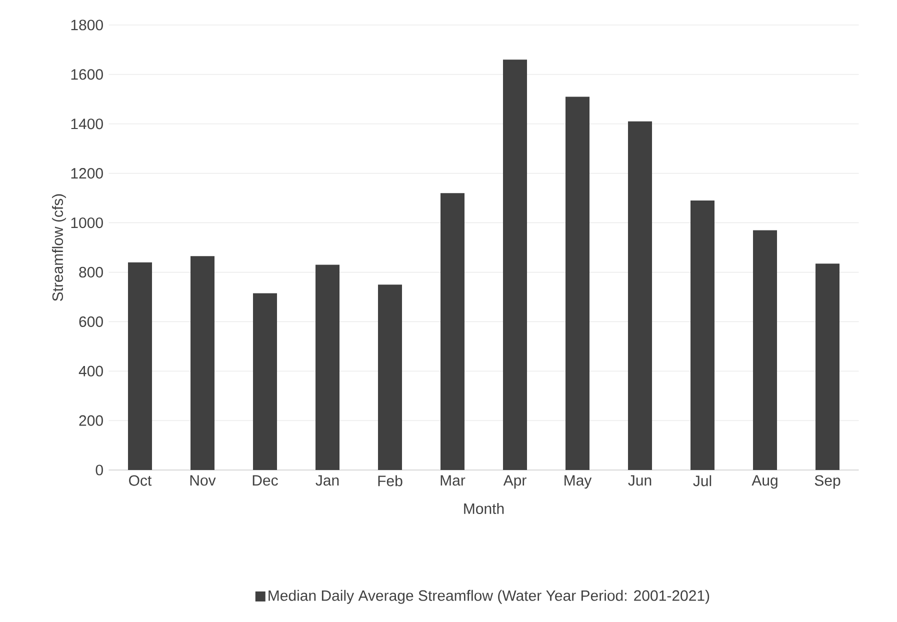 The image size is (897, 622). I want to click on y-tick-label: 200, so click(91, 420).